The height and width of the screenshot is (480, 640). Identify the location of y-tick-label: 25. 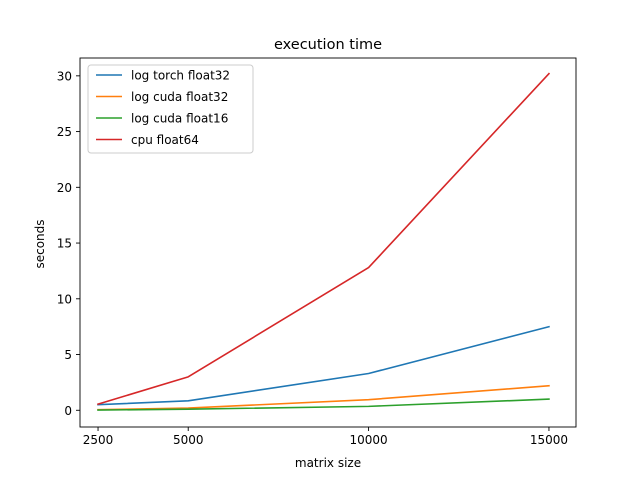
(64, 132).